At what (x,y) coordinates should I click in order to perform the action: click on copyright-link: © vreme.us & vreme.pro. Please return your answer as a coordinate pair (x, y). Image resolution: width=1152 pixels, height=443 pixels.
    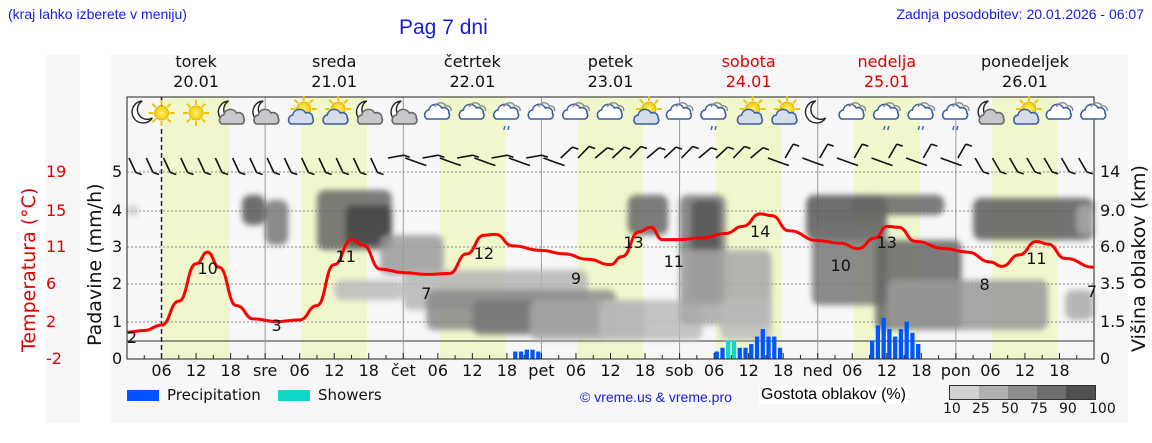
    Looking at the image, I should click on (656, 397).